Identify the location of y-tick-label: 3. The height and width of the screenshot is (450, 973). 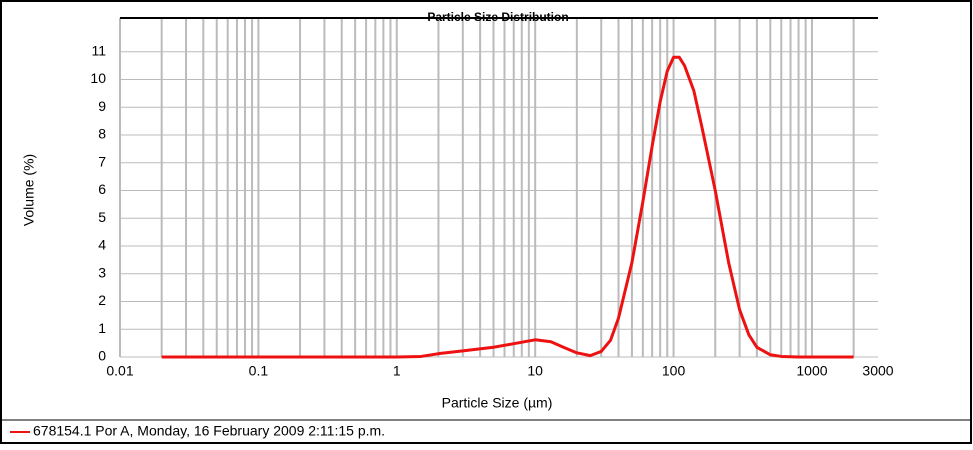
(102, 272).